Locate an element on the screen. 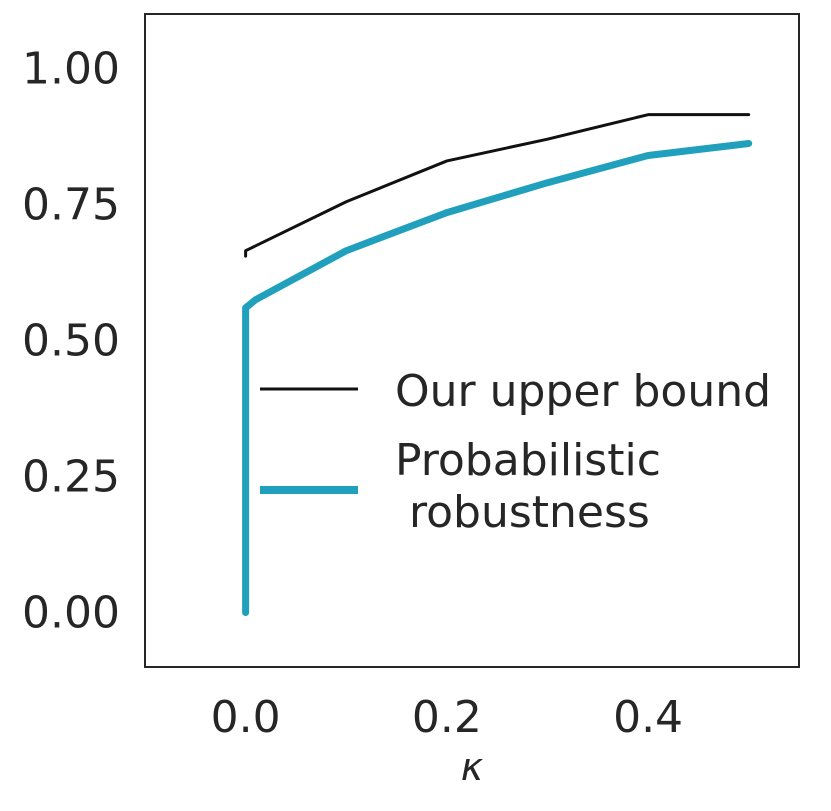 This screenshot has height=811, width=831. y-axis-tick-labels: 0.00 0.25 0.50 0.75 1.00 is located at coordinates (71, 340).